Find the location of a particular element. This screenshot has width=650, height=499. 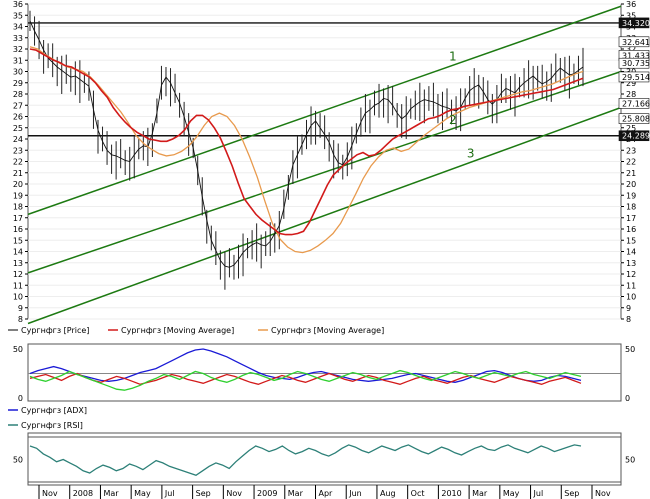

price-y-tick-label: 21 is located at coordinates (18, 173).